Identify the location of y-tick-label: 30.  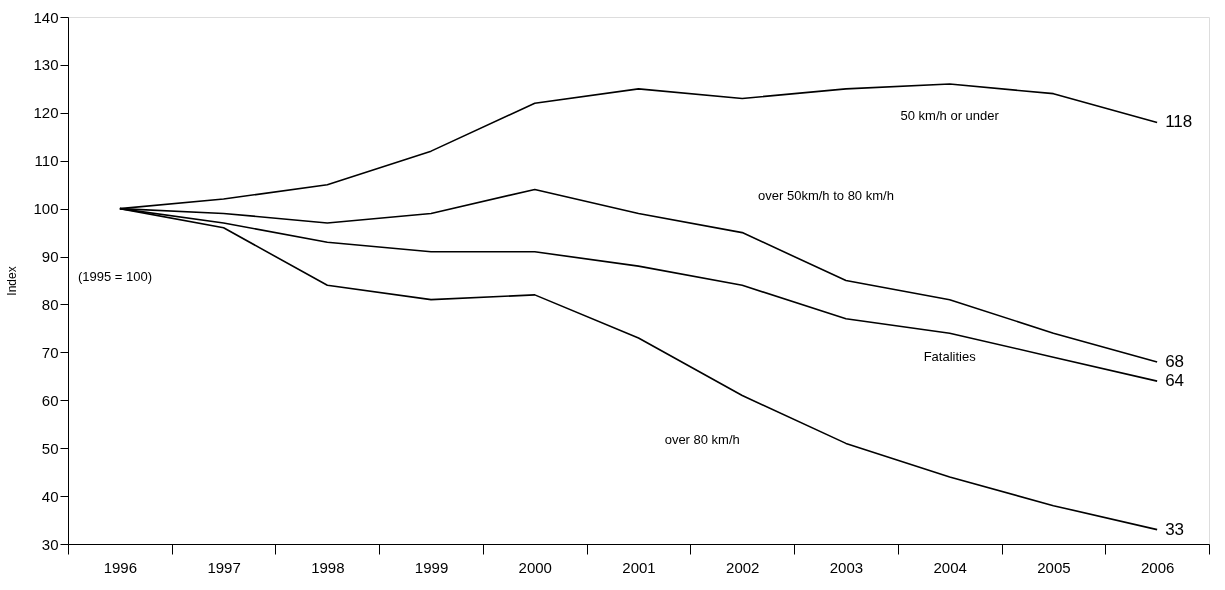
(50, 544).